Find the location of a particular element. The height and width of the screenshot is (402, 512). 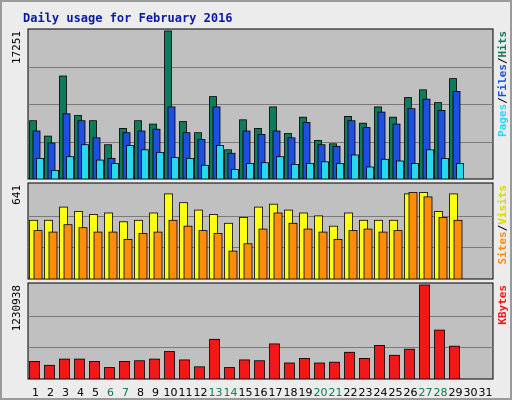

x-tick-label: 11 is located at coordinates (186, 392).